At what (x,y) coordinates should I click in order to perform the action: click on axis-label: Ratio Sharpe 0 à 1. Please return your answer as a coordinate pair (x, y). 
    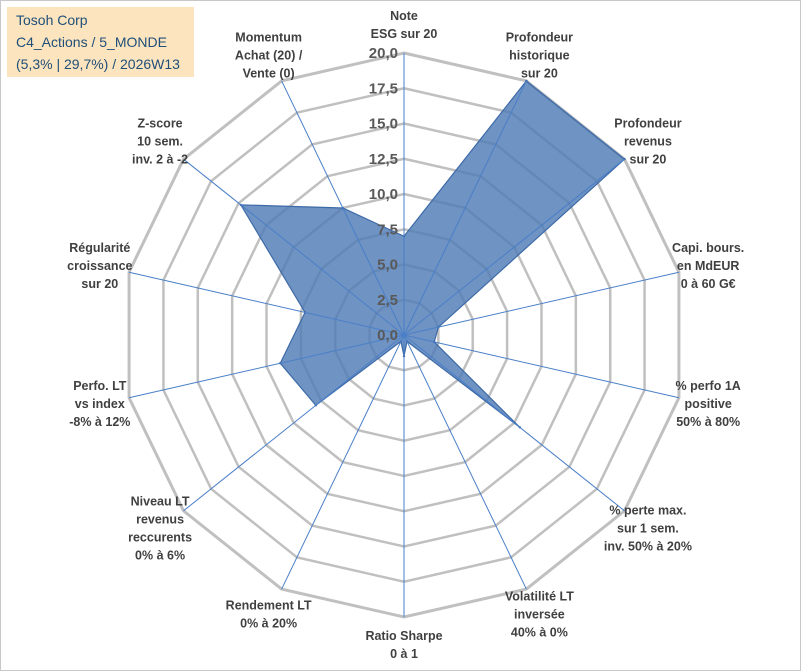
    Looking at the image, I should click on (403, 645).